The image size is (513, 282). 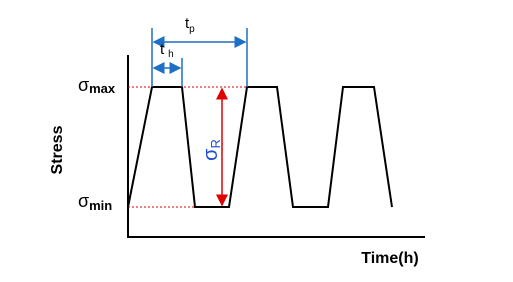 I want to click on dimensions, so click(x=199, y=57).